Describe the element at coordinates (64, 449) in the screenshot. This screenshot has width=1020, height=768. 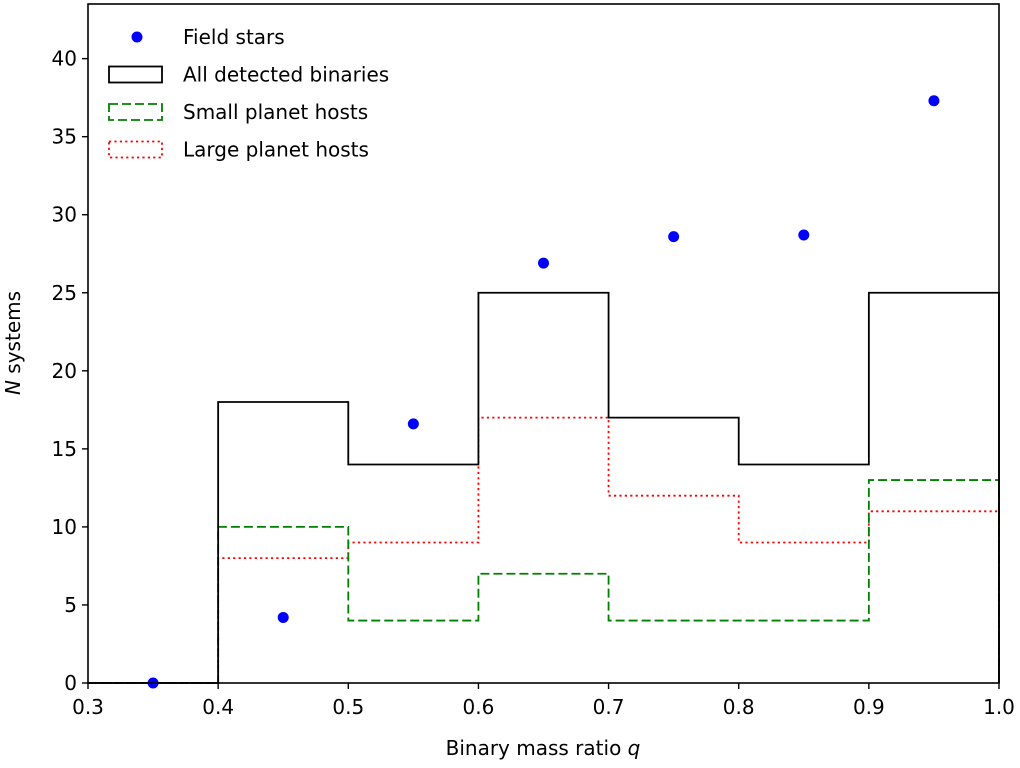
I see `y-tick-label: 15` at that location.